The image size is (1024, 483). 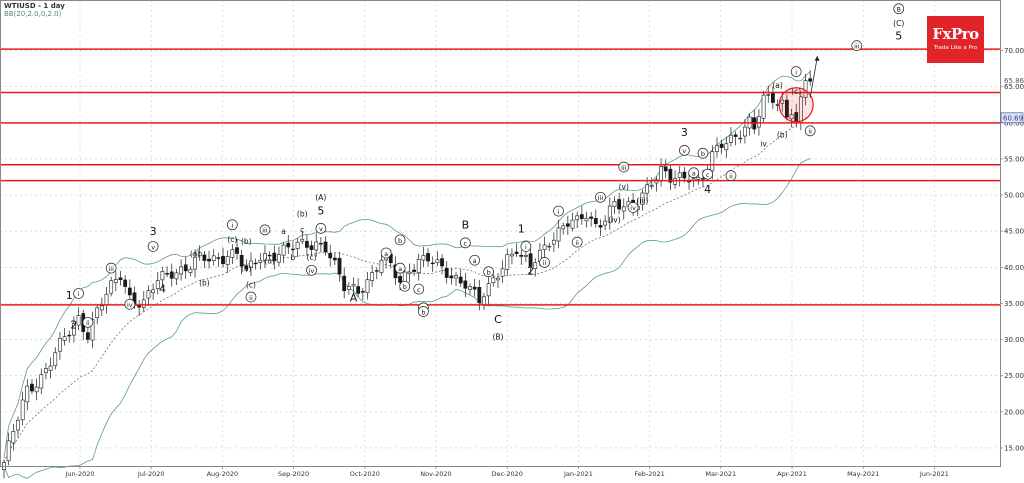 What do you see at coordinates (1013, 118) in the screenshot?
I see `current-price-label: 60.69` at bounding box center [1013, 118].